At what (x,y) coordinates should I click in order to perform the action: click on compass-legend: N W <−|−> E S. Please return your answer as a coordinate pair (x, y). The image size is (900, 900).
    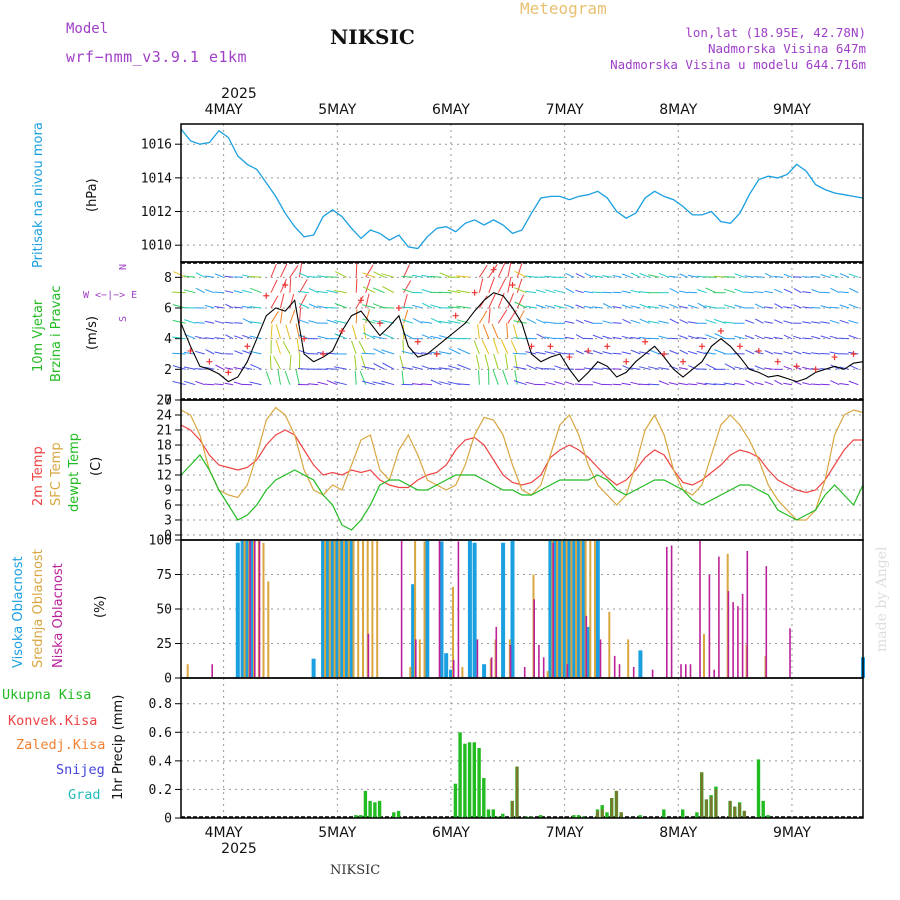
    Looking at the image, I should click on (110, 293).